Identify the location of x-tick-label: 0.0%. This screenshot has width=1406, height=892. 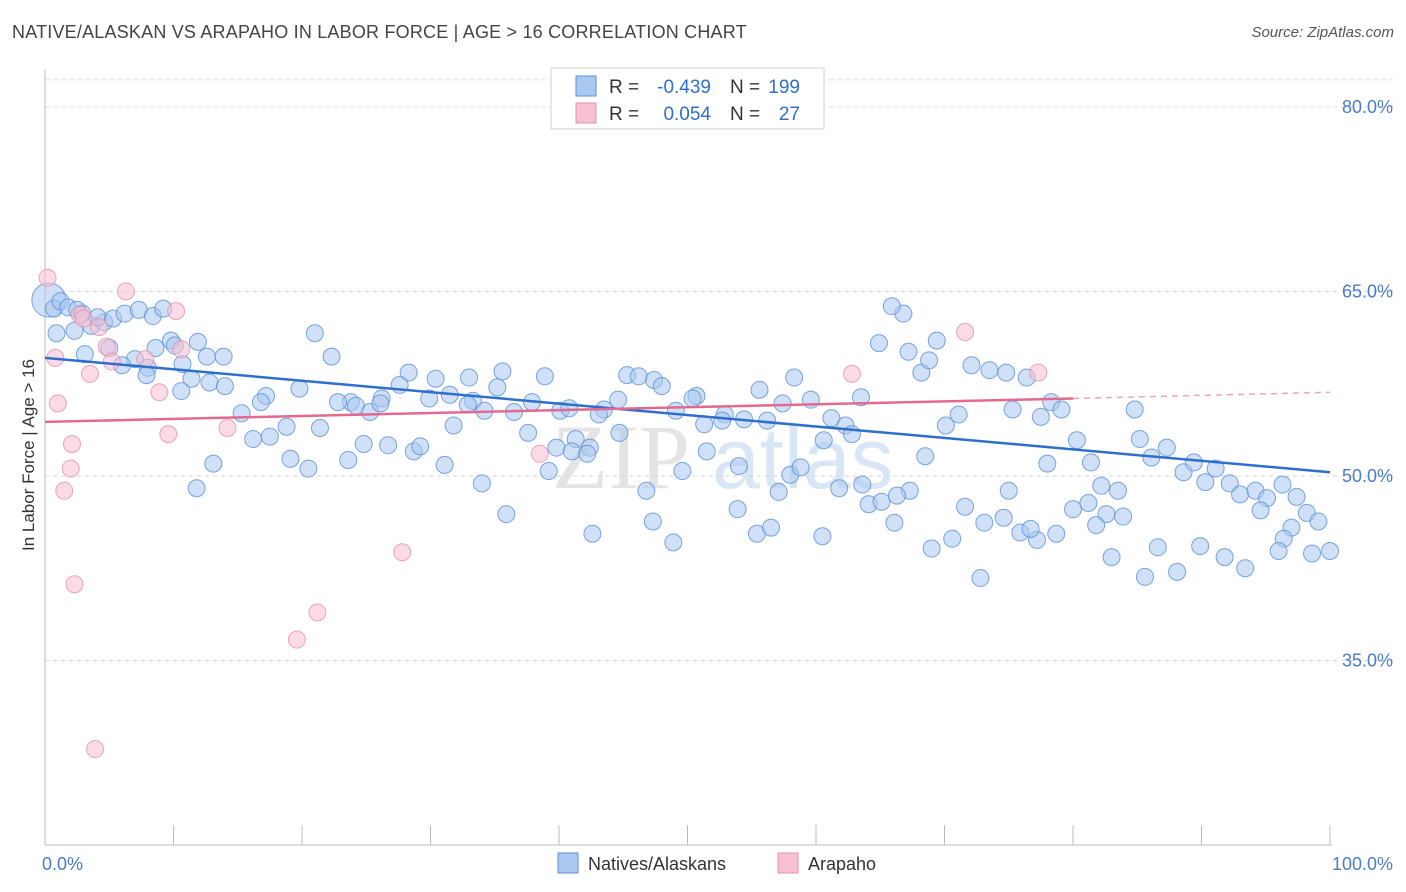
(62, 864).